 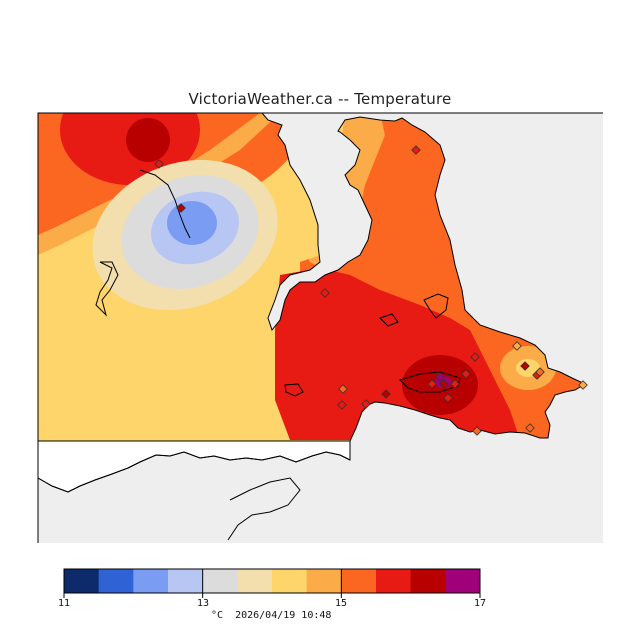 What do you see at coordinates (480, 603) in the screenshot?
I see `colorbar-tick-label: 17` at bounding box center [480, 603].